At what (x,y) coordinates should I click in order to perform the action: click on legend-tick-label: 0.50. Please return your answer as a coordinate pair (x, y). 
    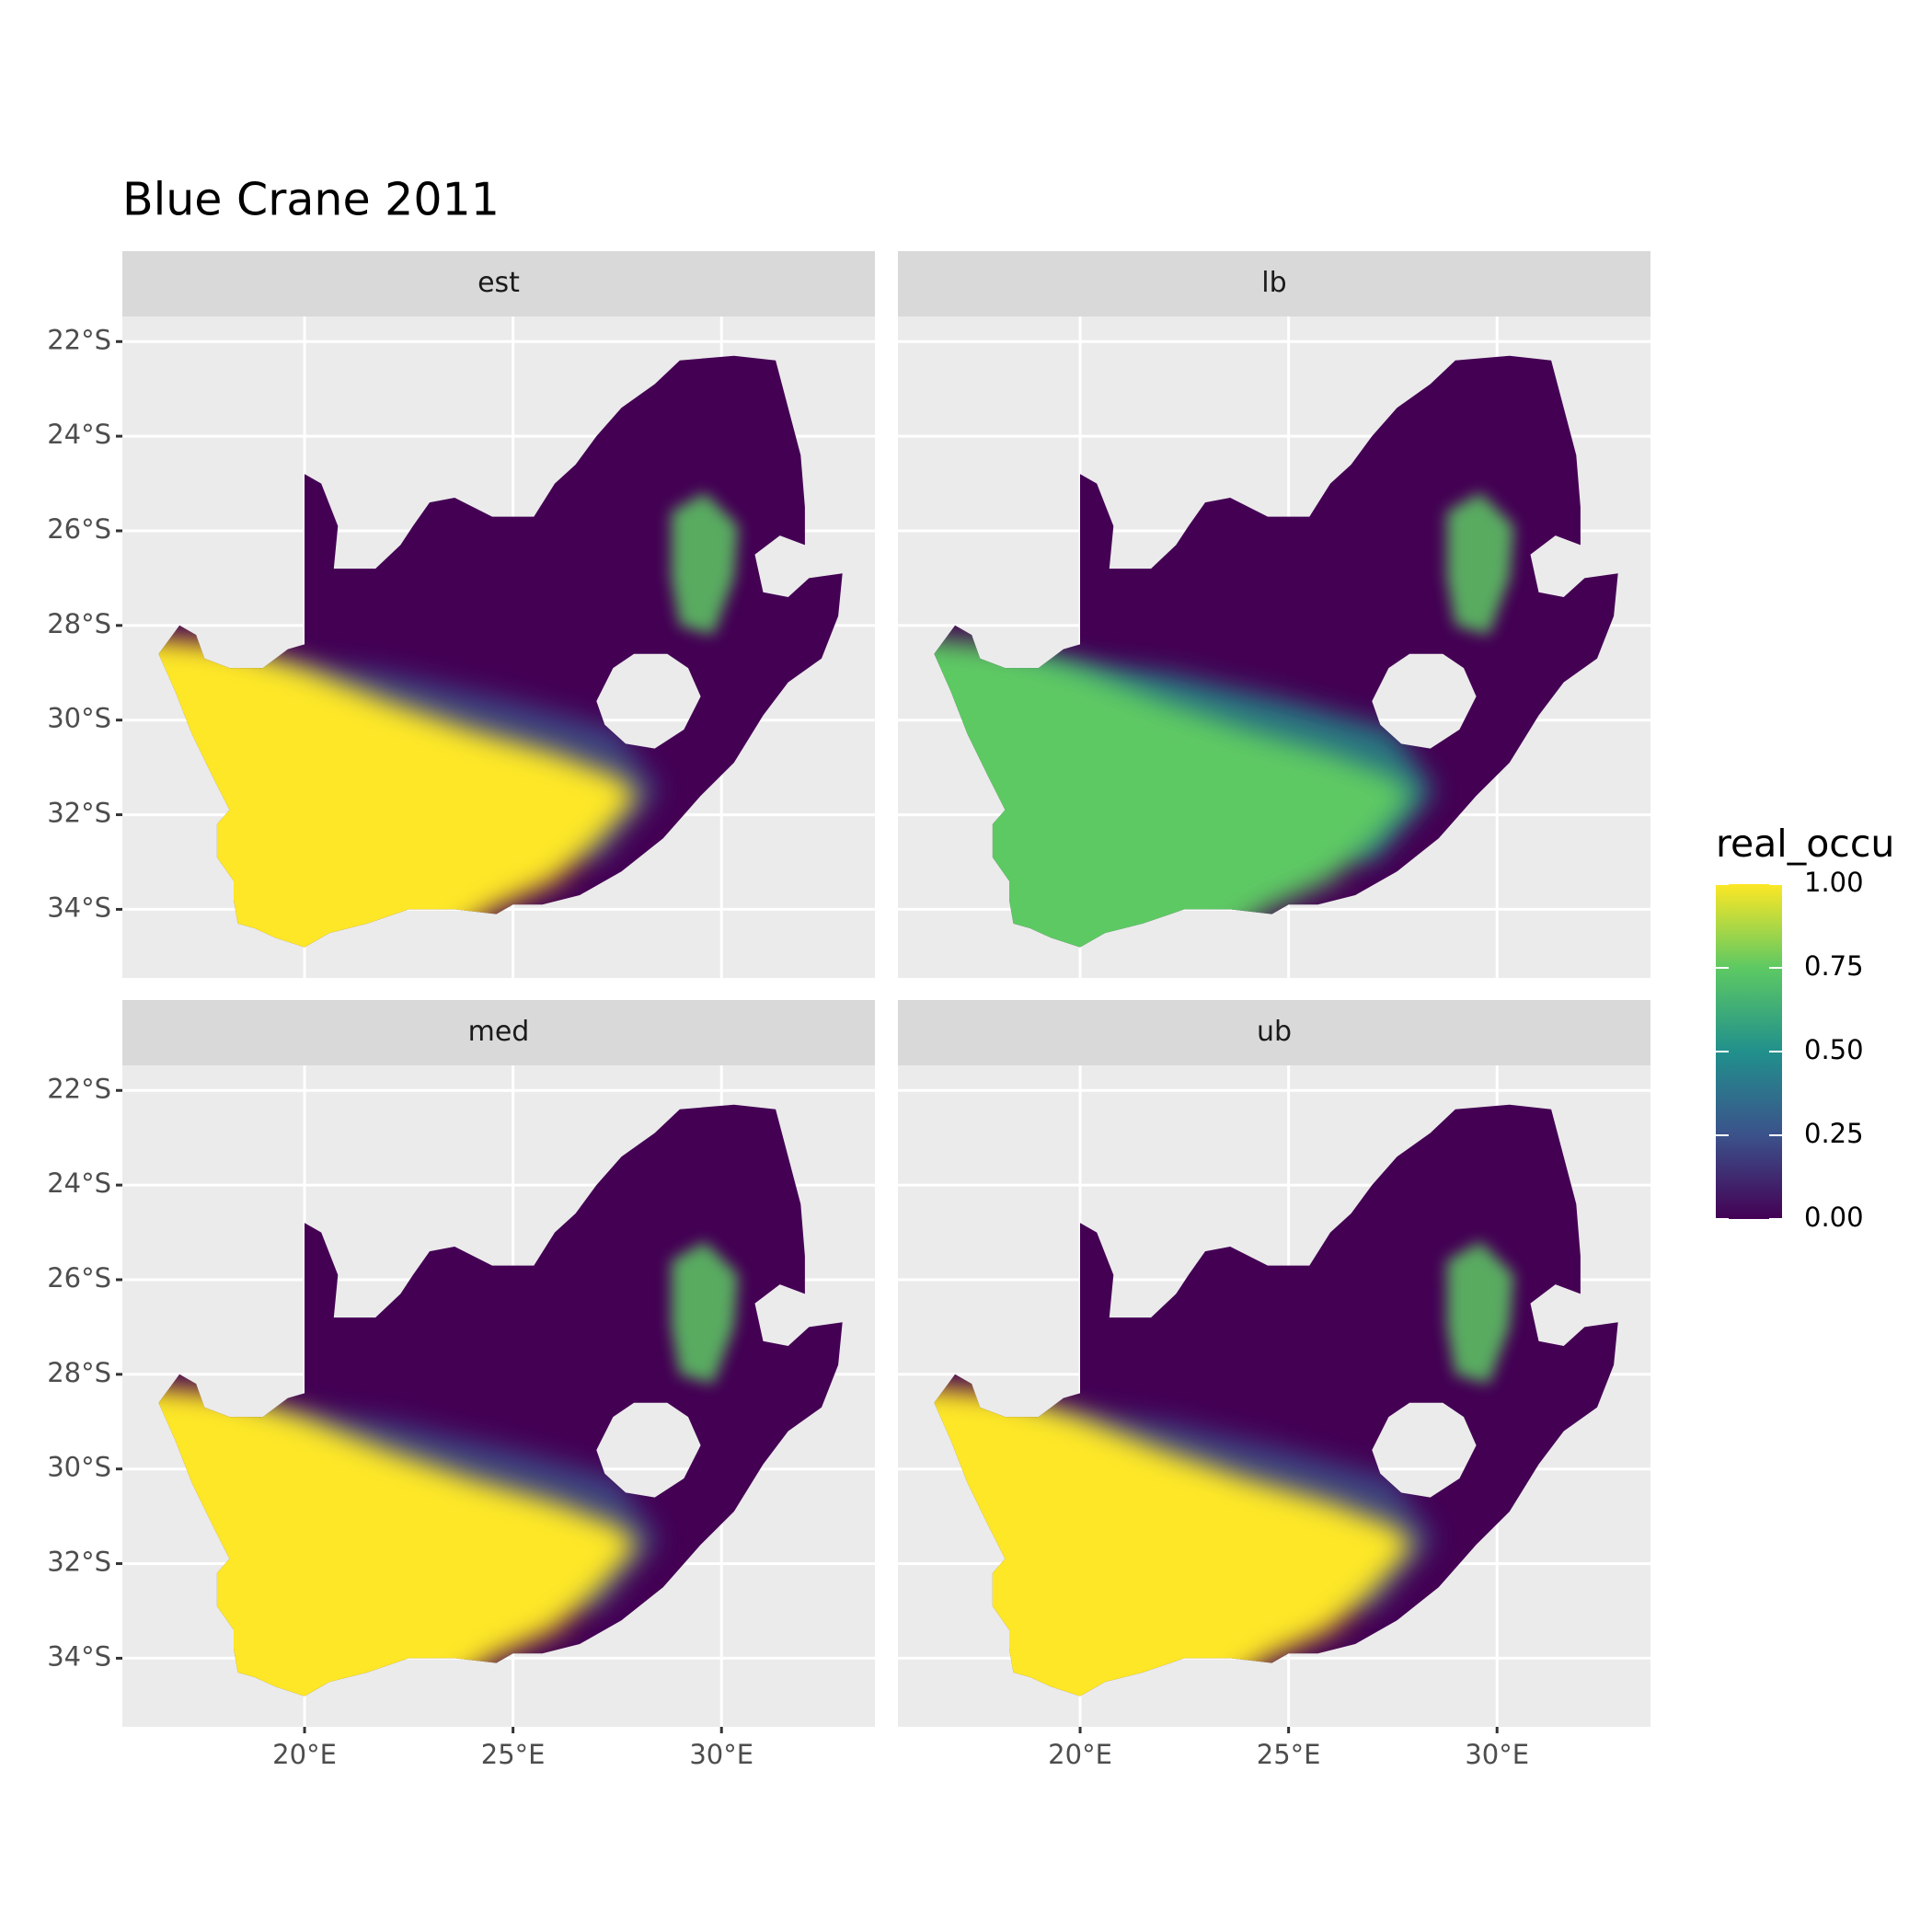
    Looking at the image, I should click on (1834, 1049).